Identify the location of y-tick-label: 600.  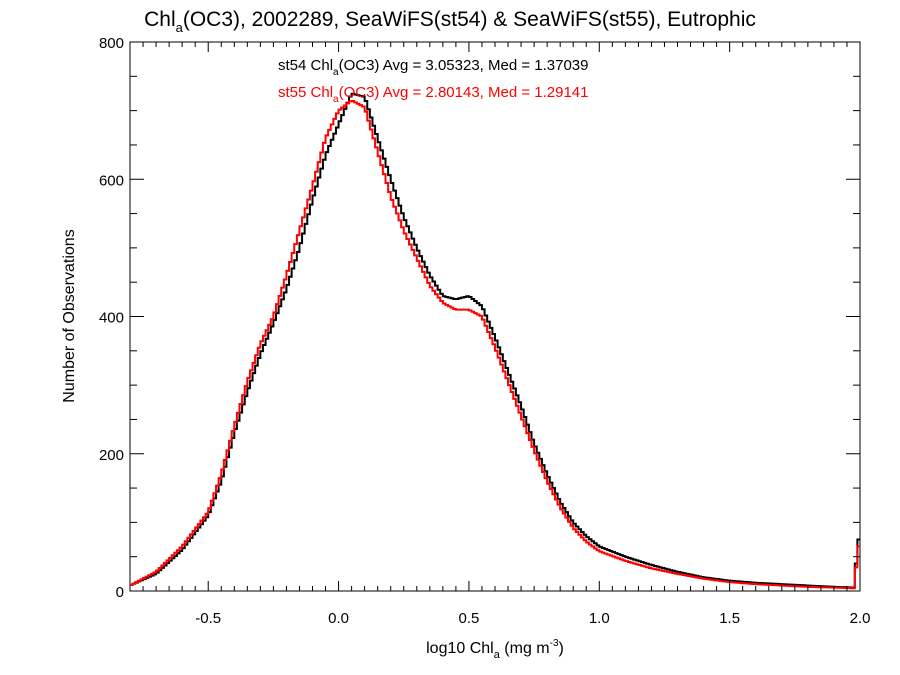
(111, 180).